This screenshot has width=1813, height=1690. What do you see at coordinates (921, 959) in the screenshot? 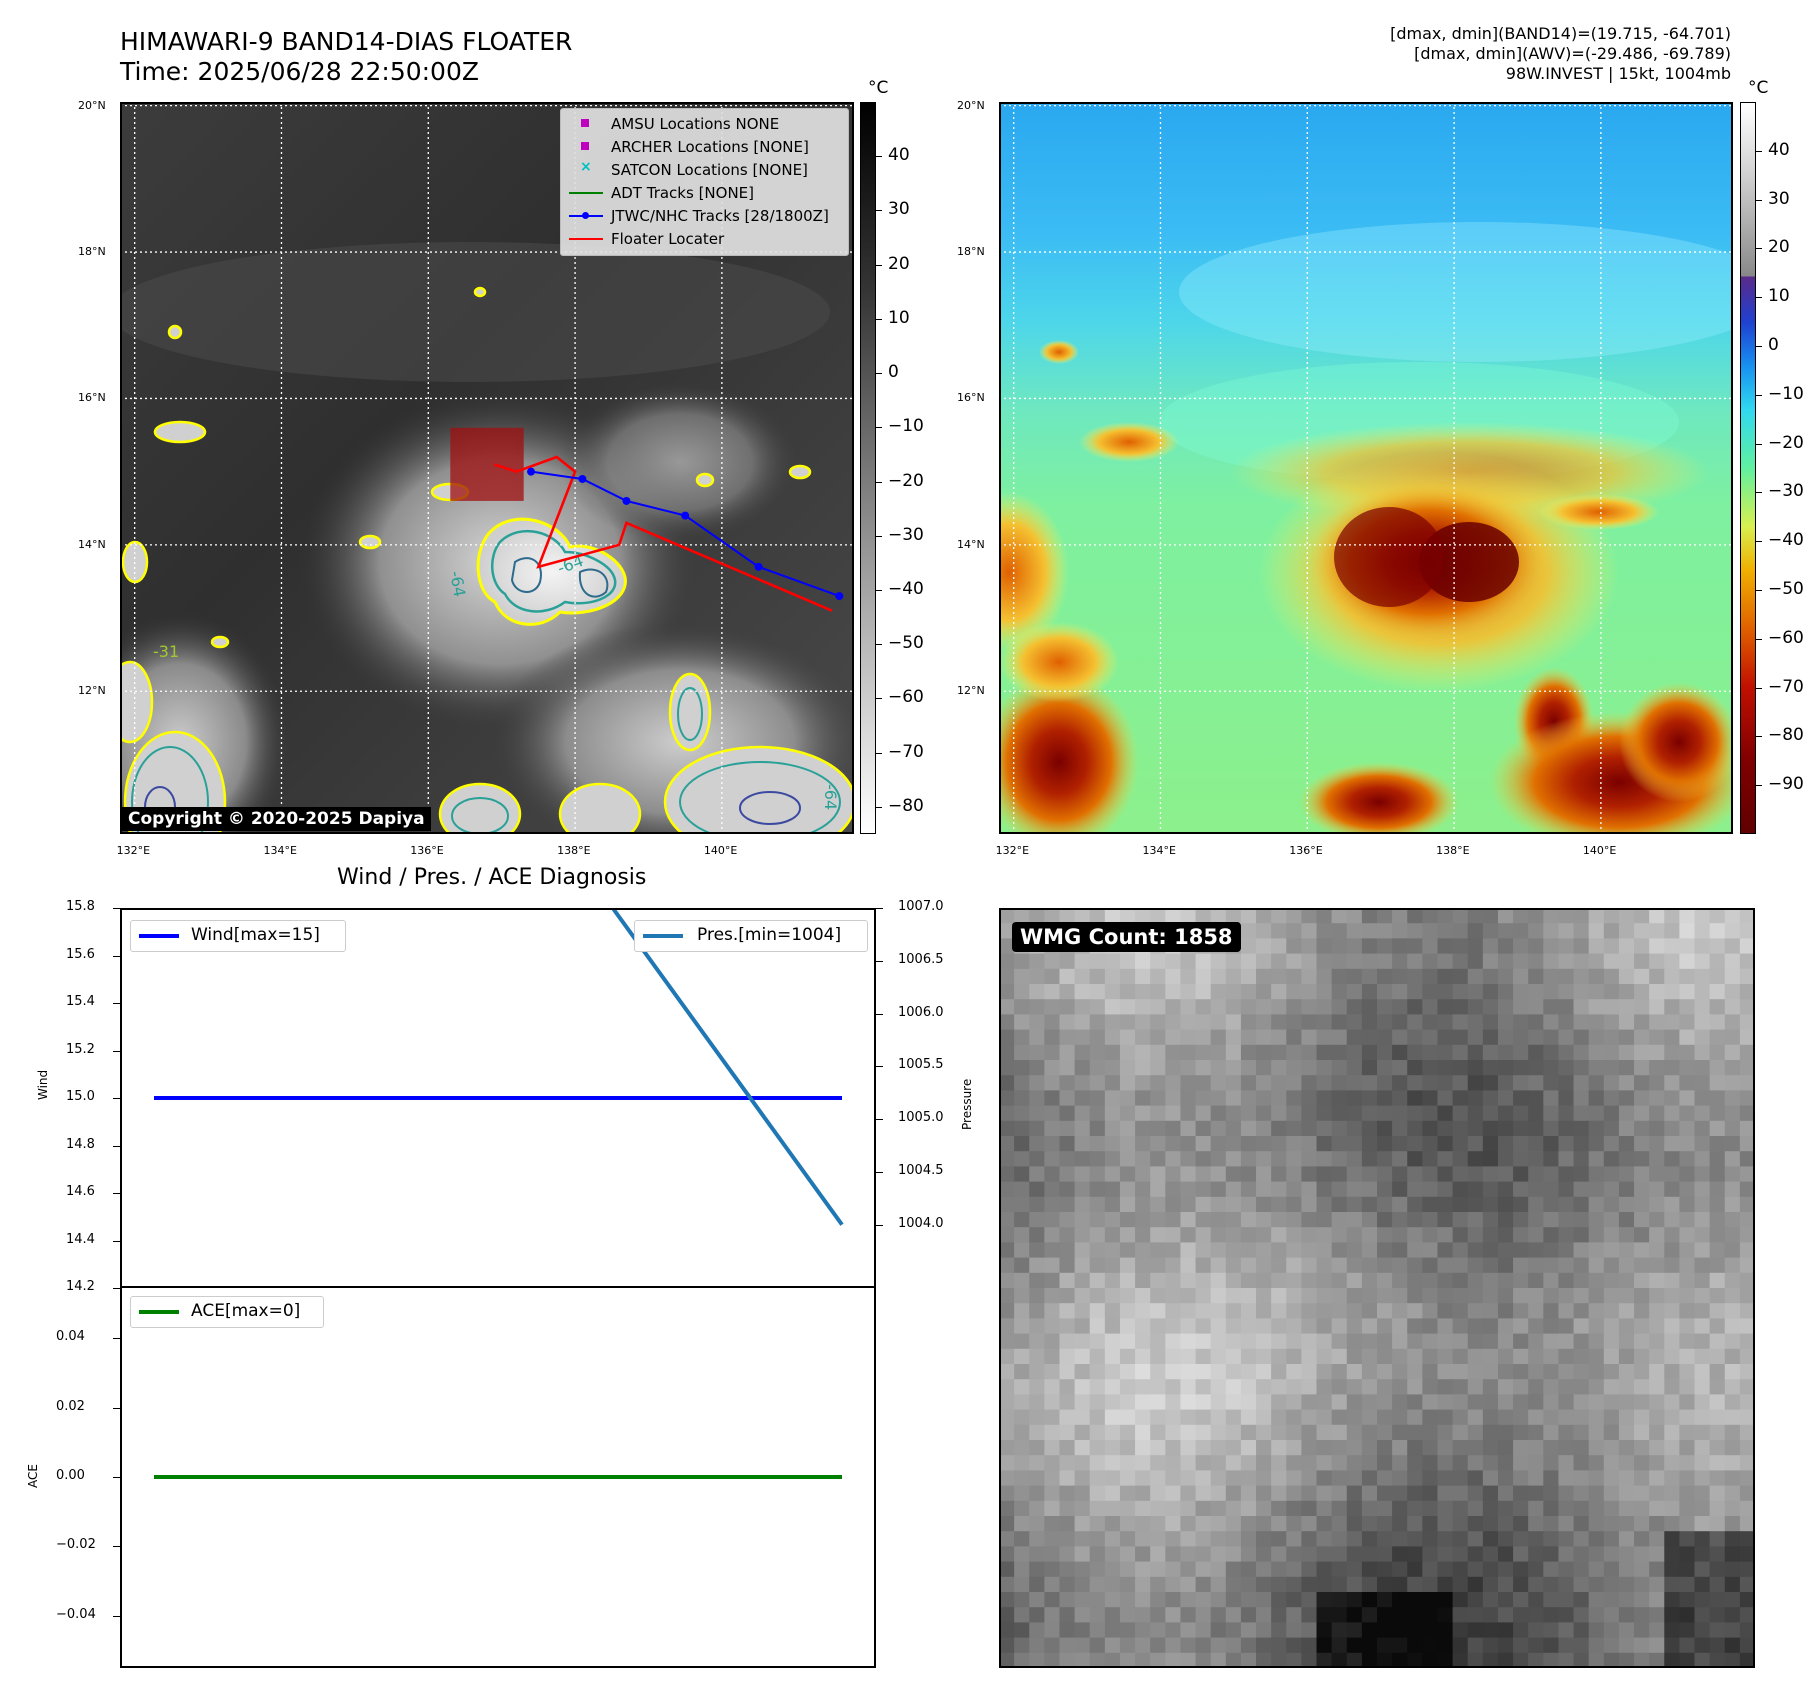
I see `pressure-tick-label: 1006.5` at bounding box center [921, 959].